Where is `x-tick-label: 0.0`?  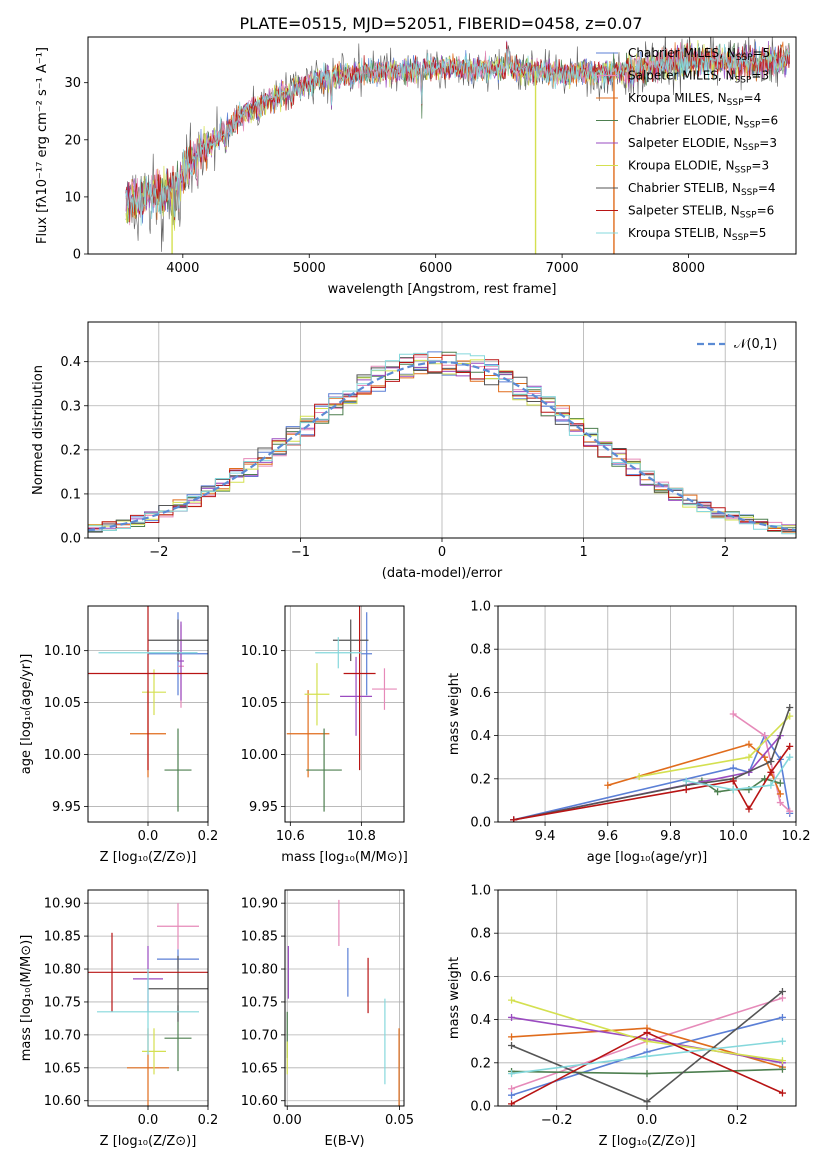
x-tick-label: 0.0 is located at coordinates (148, 836).